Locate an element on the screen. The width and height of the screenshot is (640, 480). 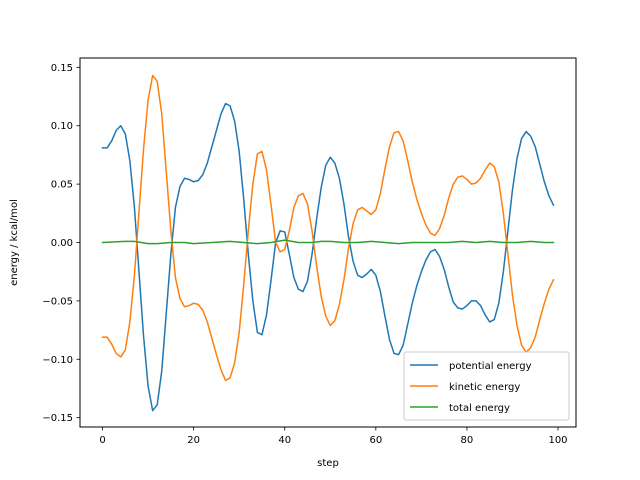
y-tick-label: −0.15 is located at coordinates (57, 418).